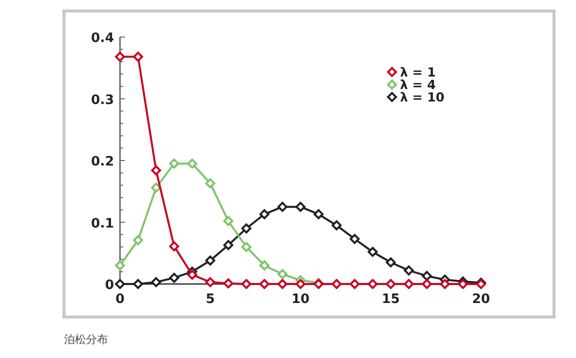 This screenshot has height=358, width=576. Describe the element at coordinates (102, 162) in the screenshot. I see `y-tick-label: 0.2` at that location.